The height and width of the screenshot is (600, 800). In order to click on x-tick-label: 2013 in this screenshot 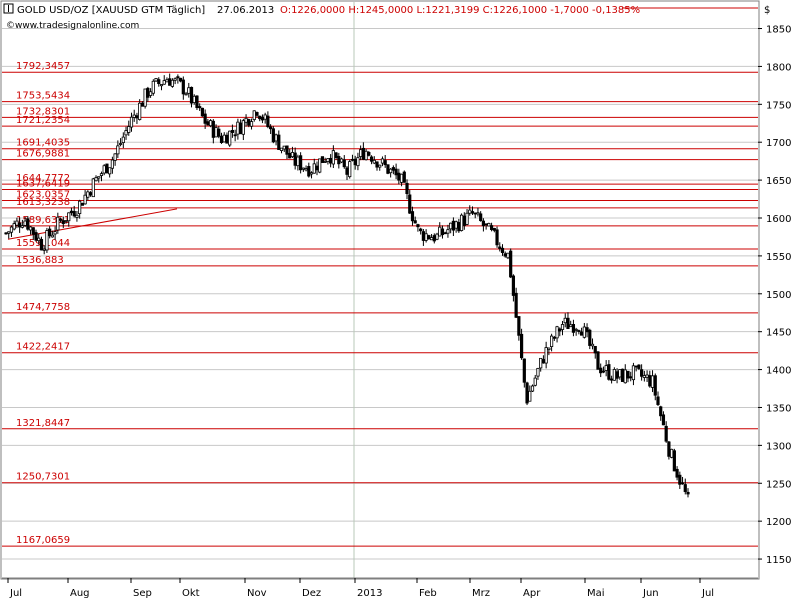, I will do `click(369, 593)`.